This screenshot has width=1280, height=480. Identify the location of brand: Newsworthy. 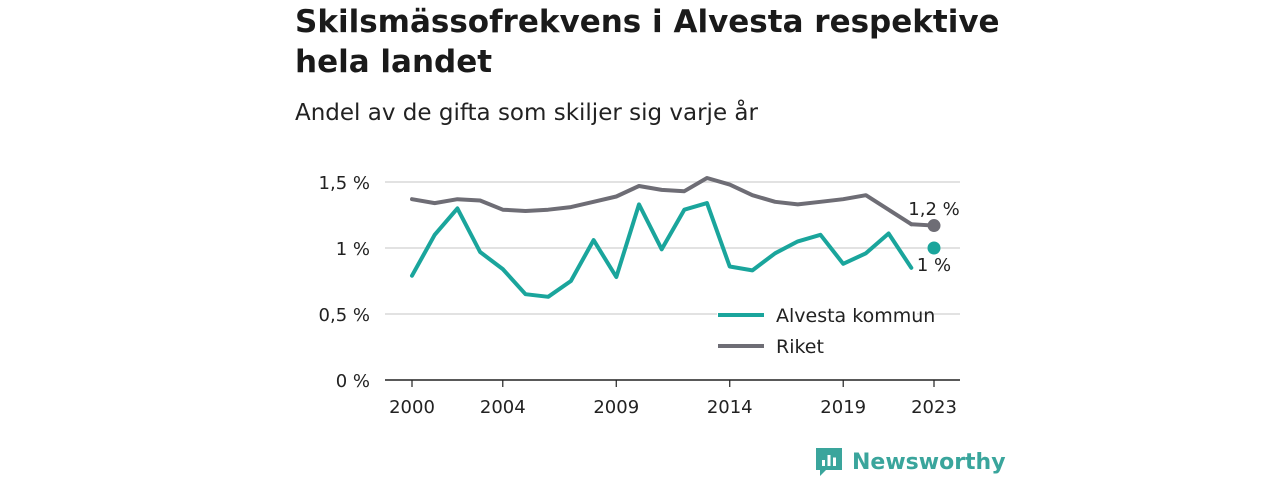
(910, 462).